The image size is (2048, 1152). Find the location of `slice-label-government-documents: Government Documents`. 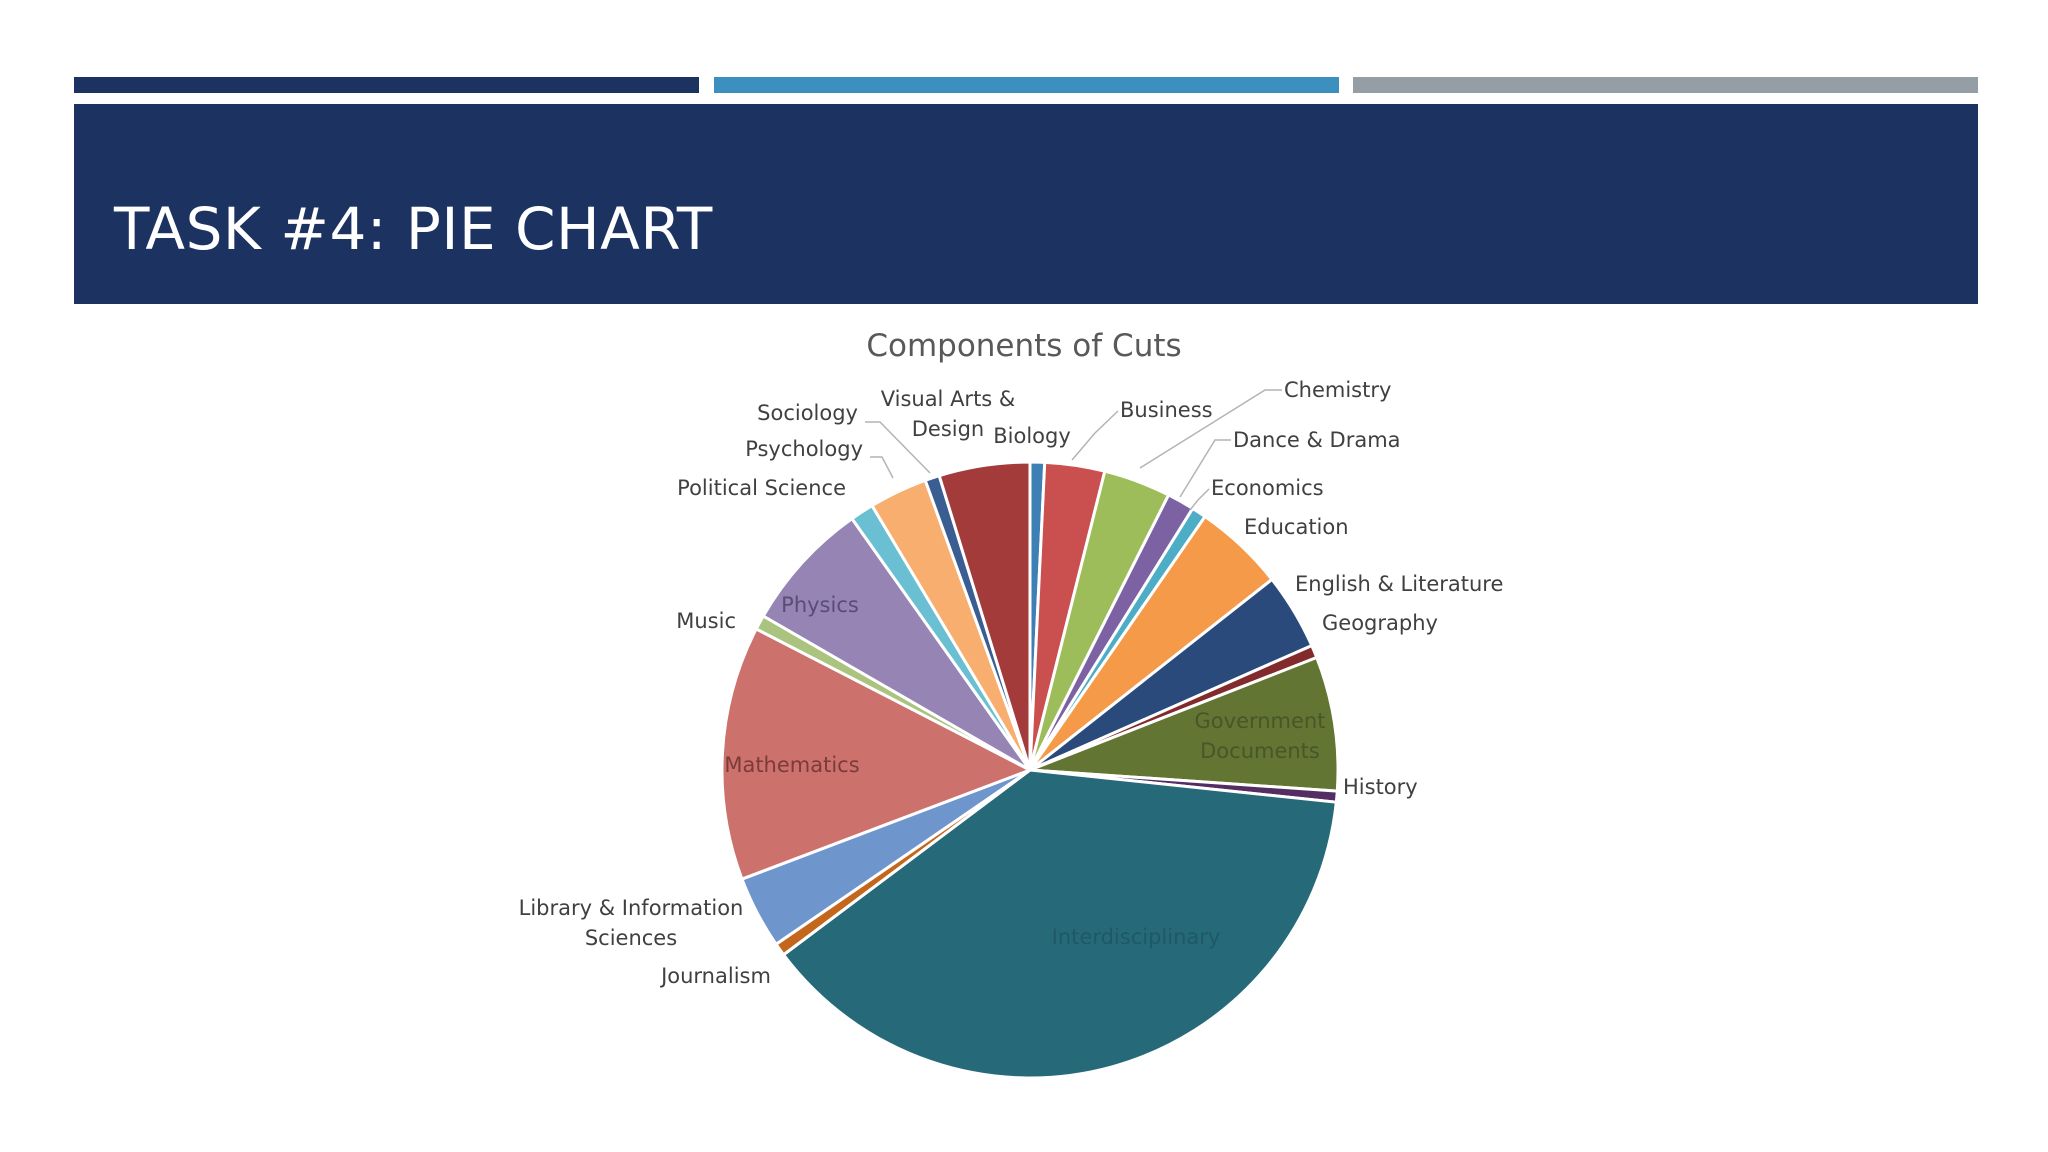

slice-label-government-documents: Government Documents is located at coordinates (1260, 736).